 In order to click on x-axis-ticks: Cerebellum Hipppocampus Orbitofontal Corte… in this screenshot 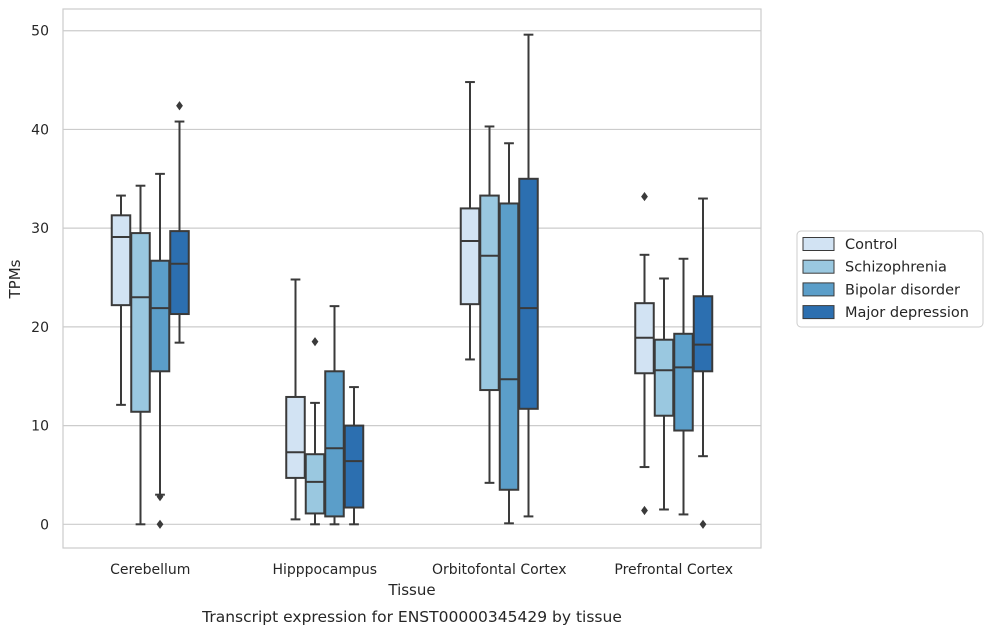, I will do `click(421, 570)`.